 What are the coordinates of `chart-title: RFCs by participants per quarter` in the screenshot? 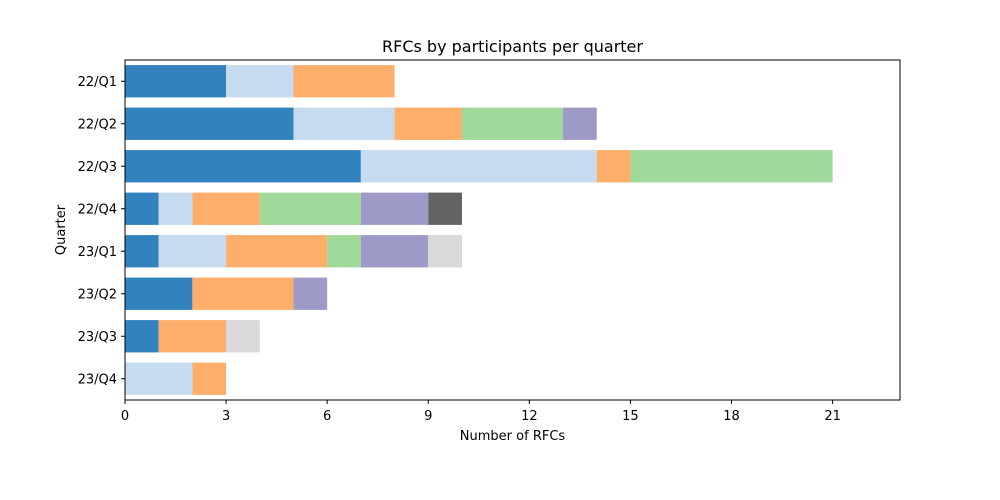 It's located at (512, 46).